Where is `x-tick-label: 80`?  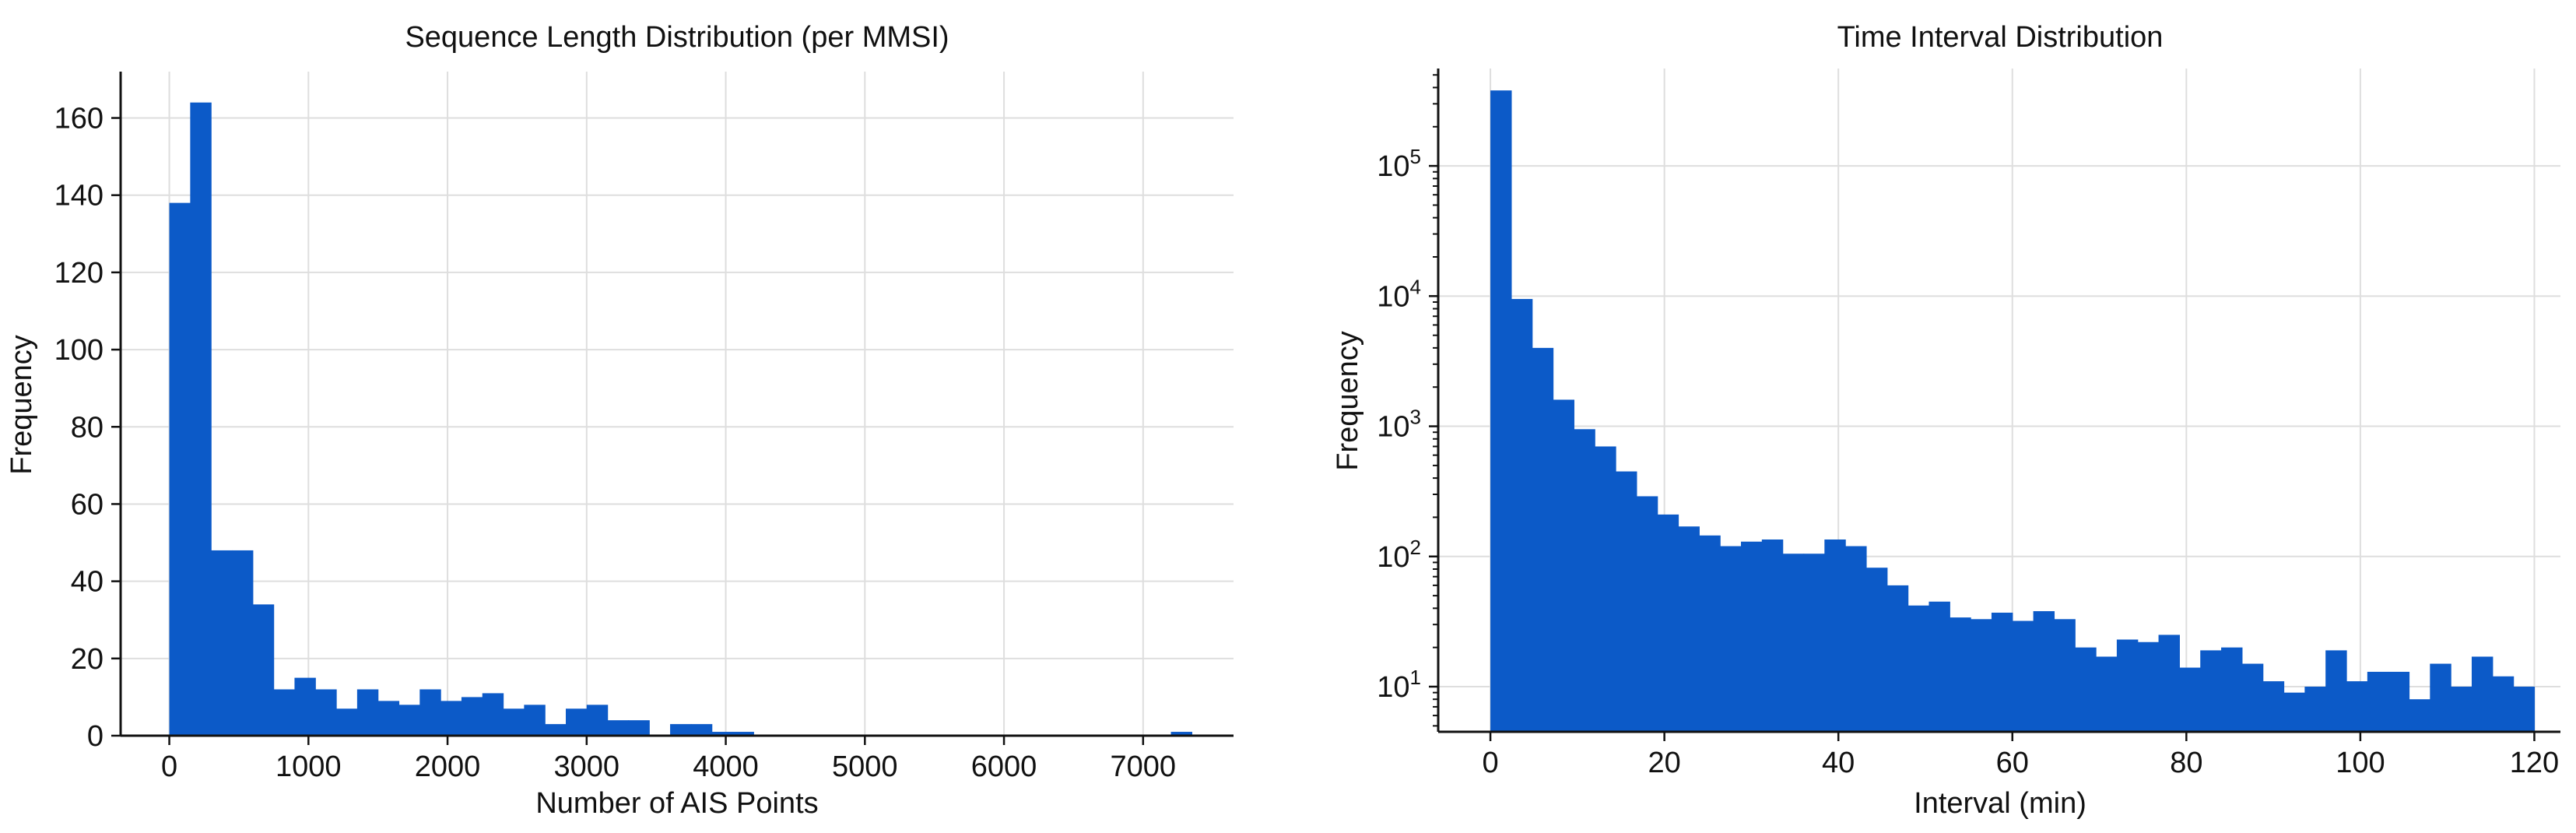 x-tick-label: 80 is located at coordinates (2186, 763).